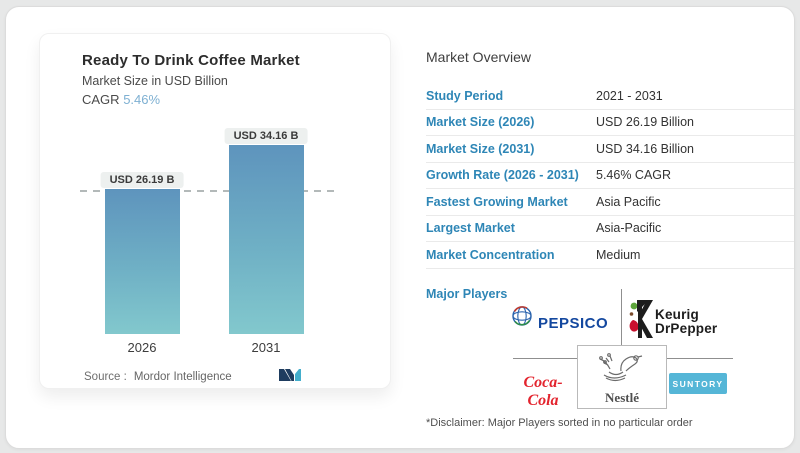 The height and width of the screenshot is (453, 800). What do you see at coordinates (634, 175) in the screenshot?
I see `row-value: 5.46% CAGR` at bounding box center [634, 175].